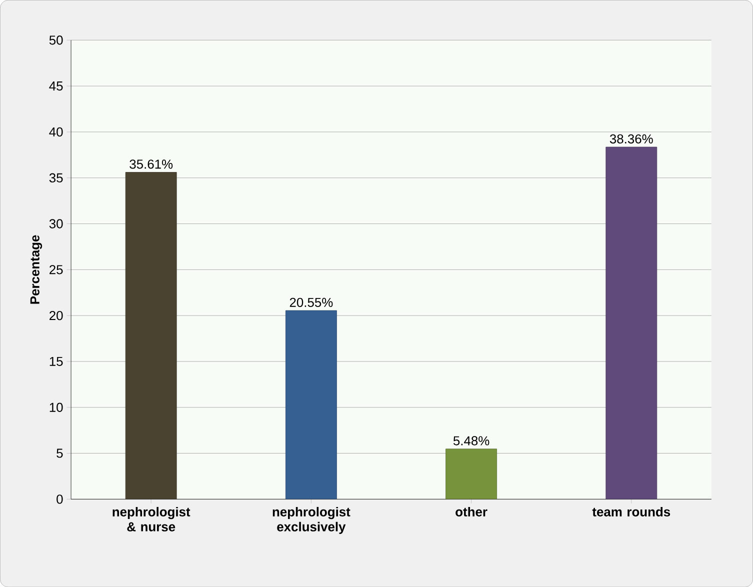 This screenshot has height=587, width=753. What do you see at coordinates (56, 223) in the screenshot?
I see `y-tick-label: 30` at bounding box center [56, 223].